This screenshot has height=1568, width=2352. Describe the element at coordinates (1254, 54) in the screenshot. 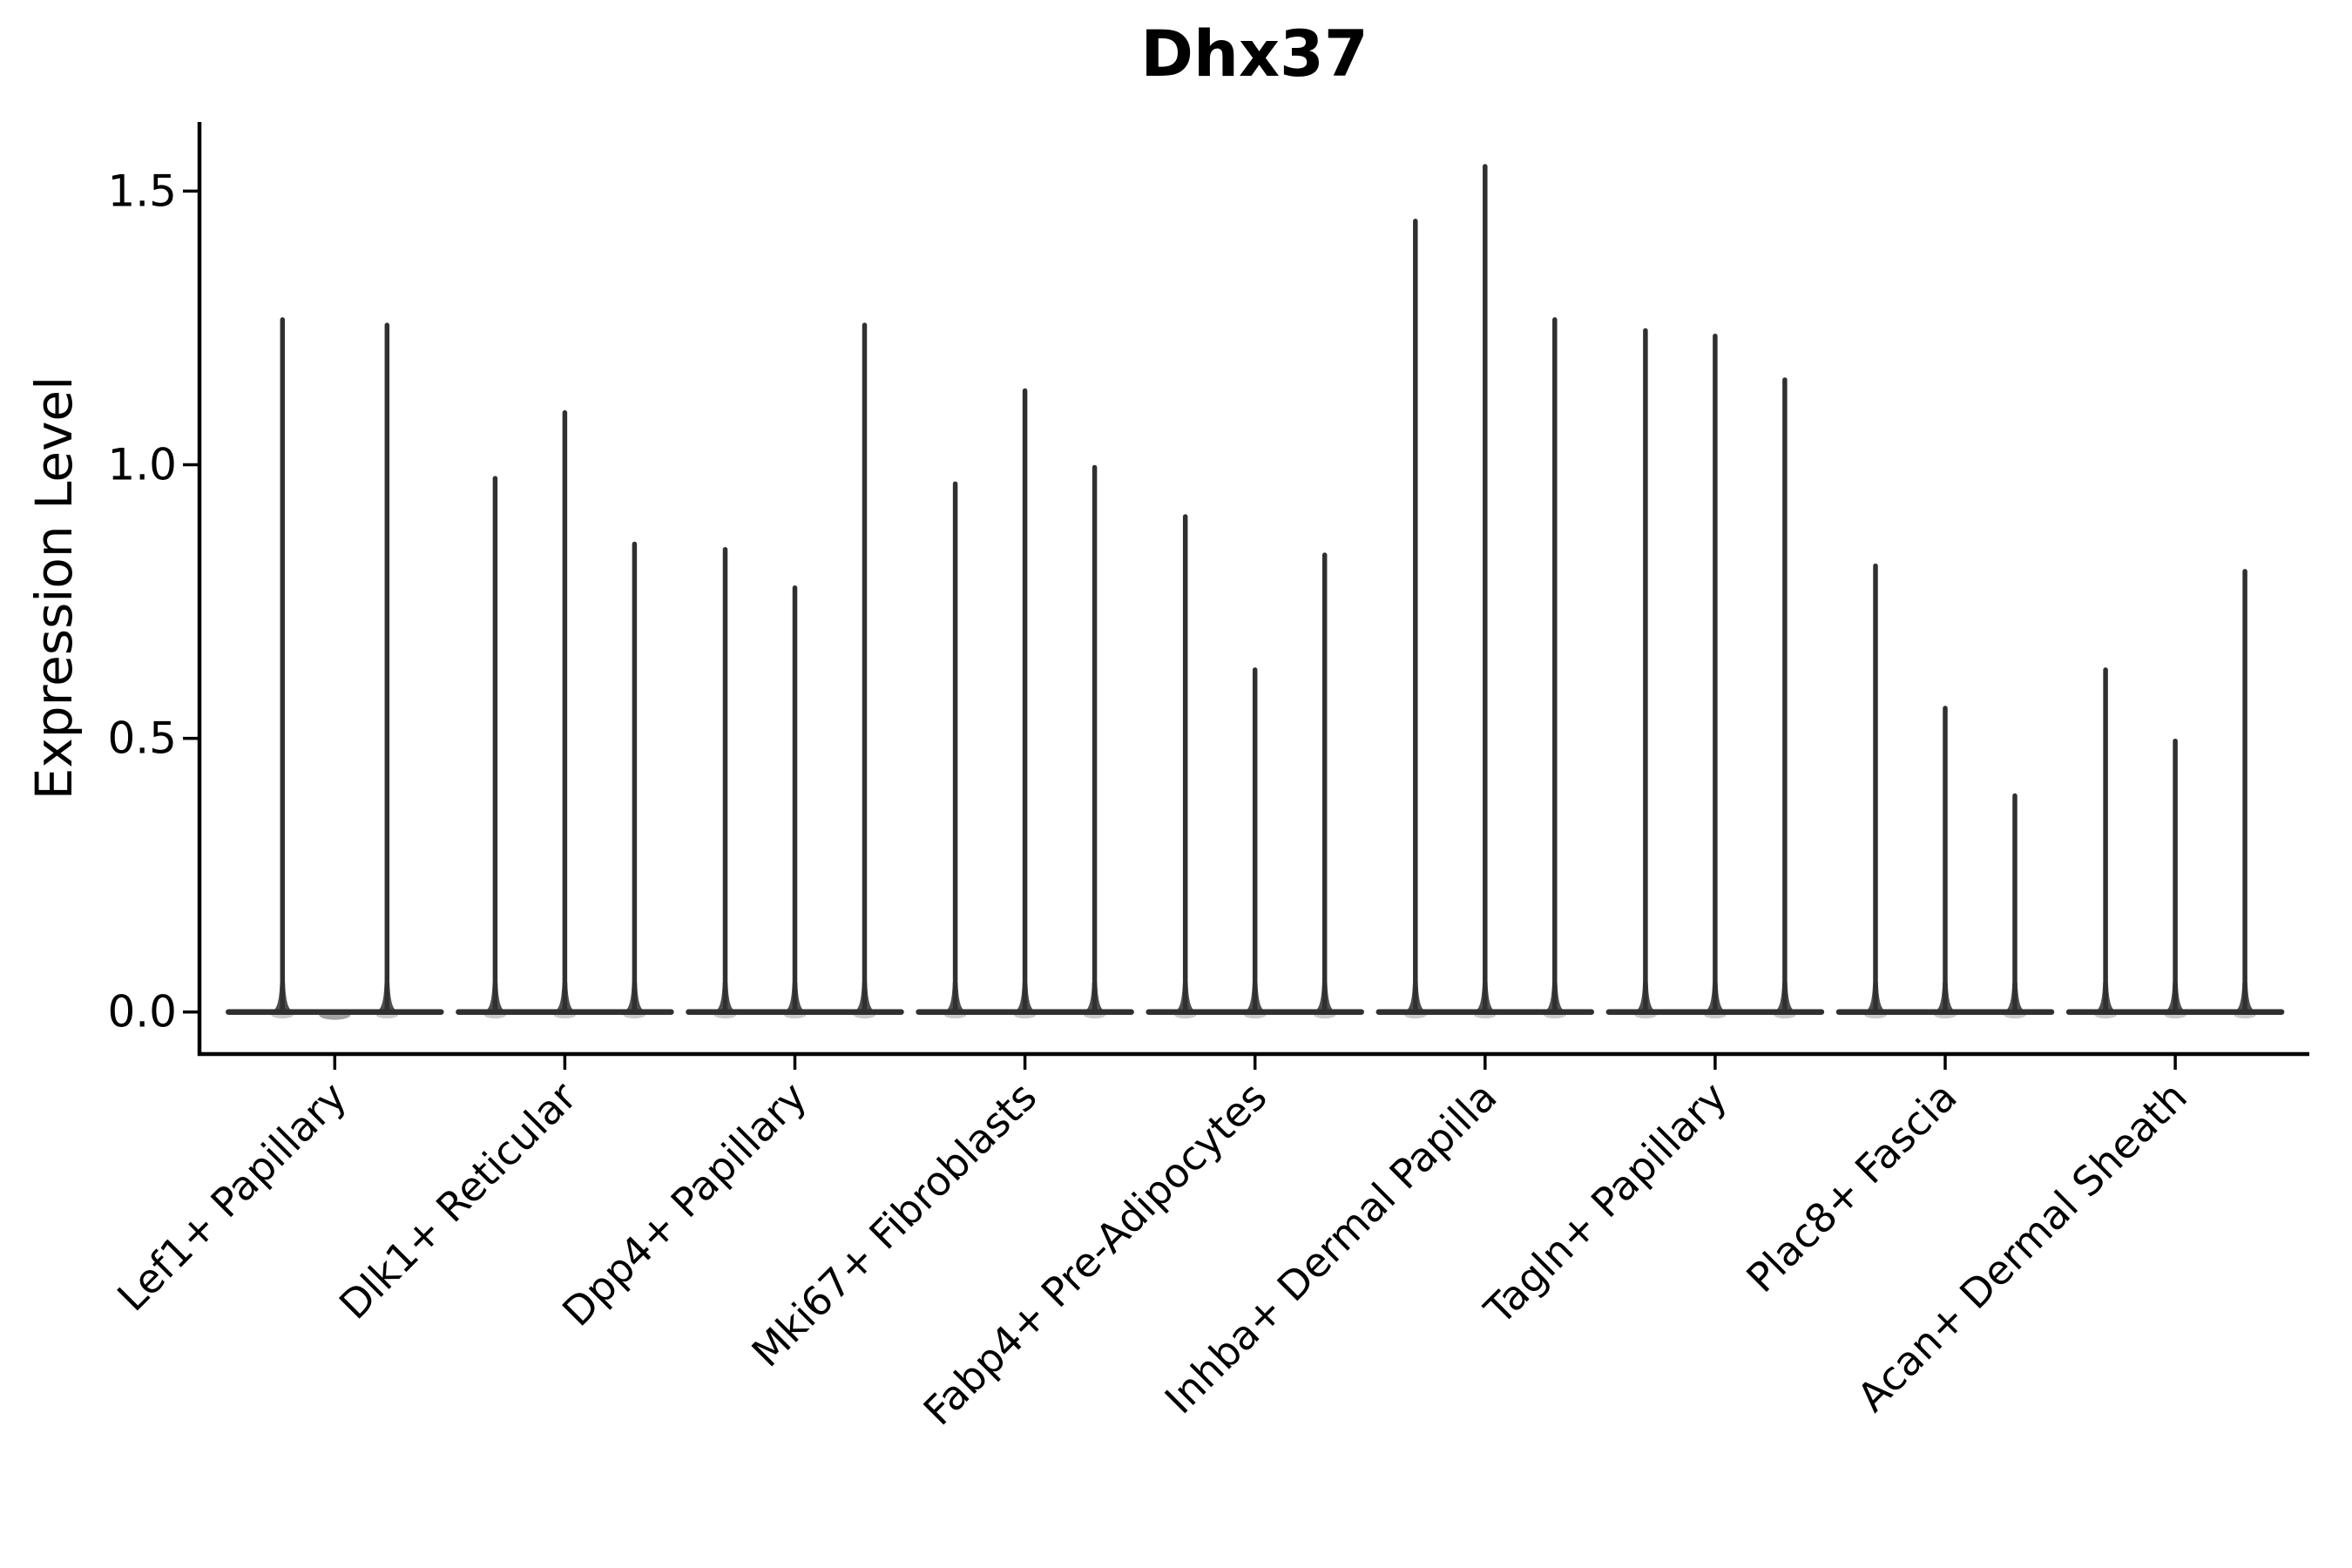

I see `chart-title: Dhx37` at that location.